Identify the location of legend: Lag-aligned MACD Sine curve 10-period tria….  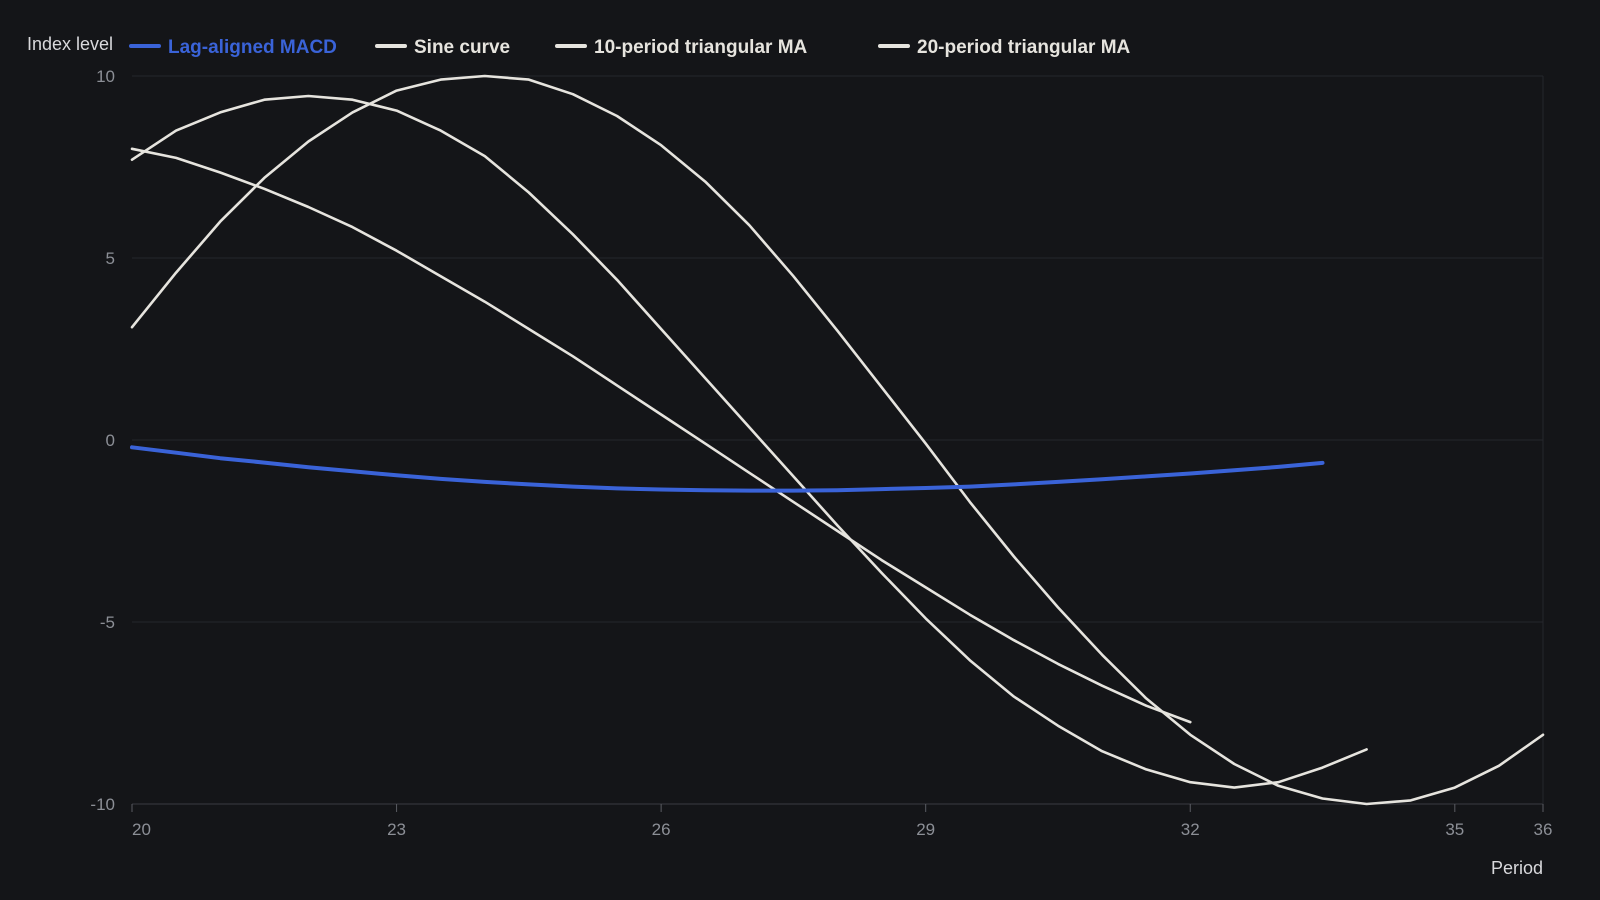
(630, 47).